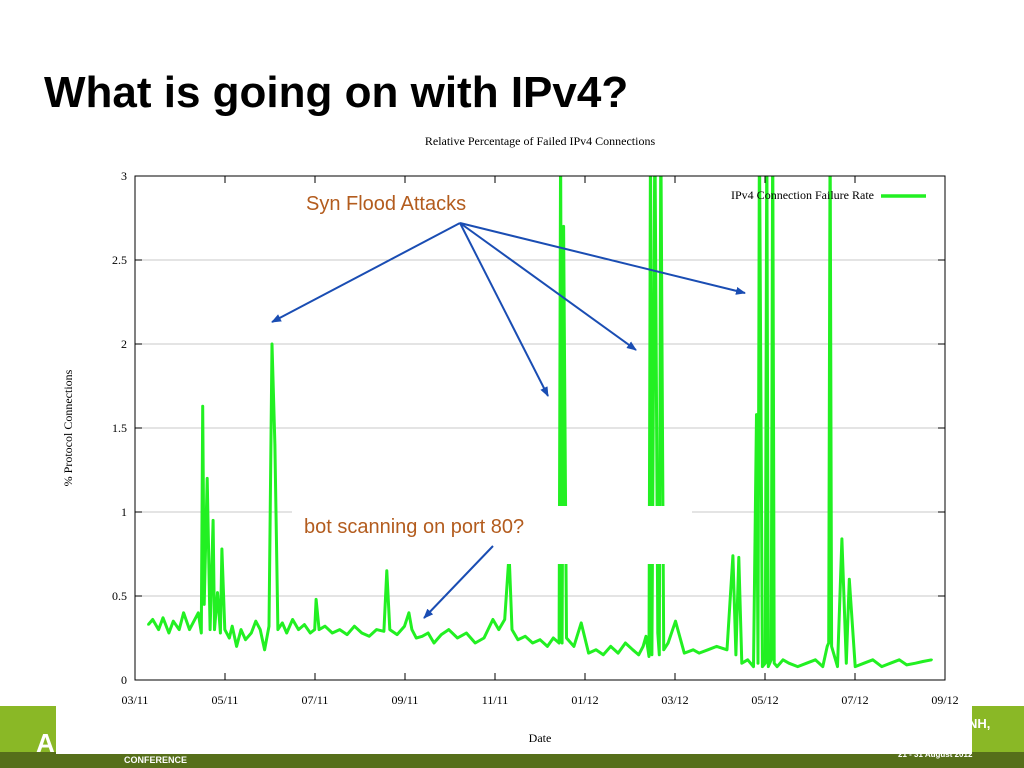 Image resolution: width=1024 pixels, height=768 pixels. I want to click on x-tick-label: 03/12, so click(674, 700).